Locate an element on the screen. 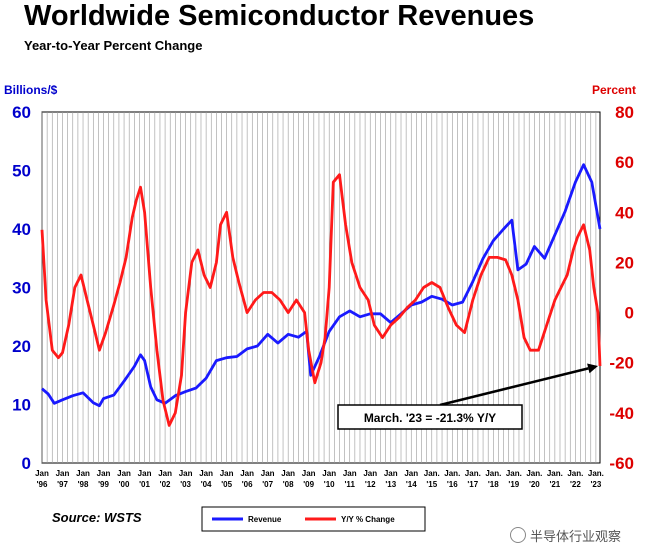  left-axis-ticks: 0 10 20 30 40 50 60 is located at coordinates (21, 288).